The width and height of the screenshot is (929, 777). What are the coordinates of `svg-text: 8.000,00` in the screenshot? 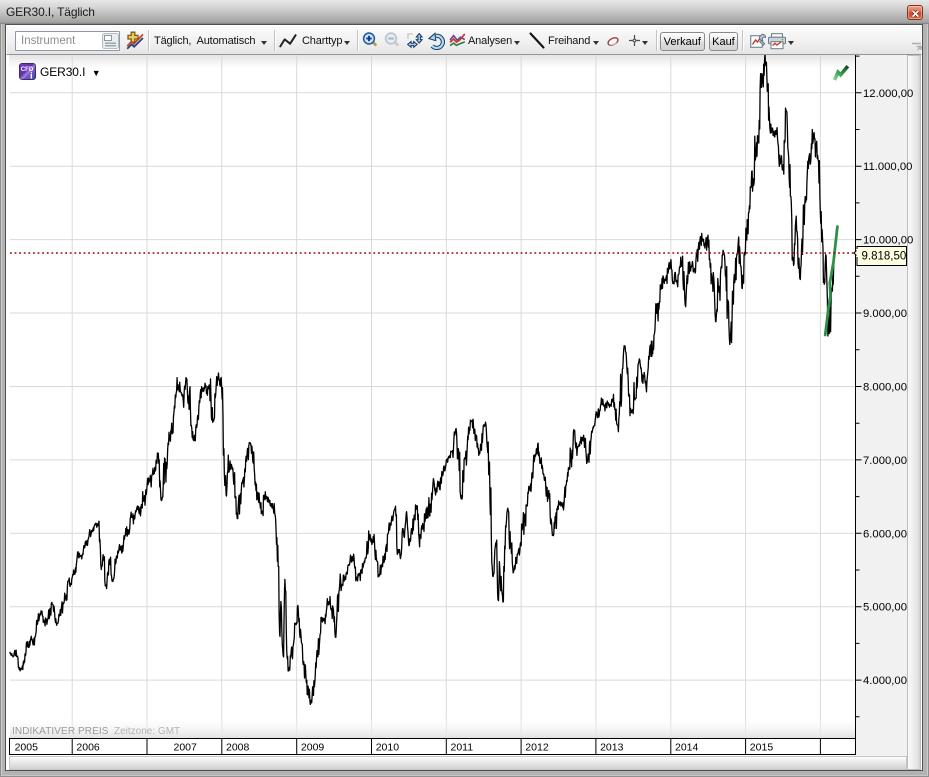 It's located at (885, 388).